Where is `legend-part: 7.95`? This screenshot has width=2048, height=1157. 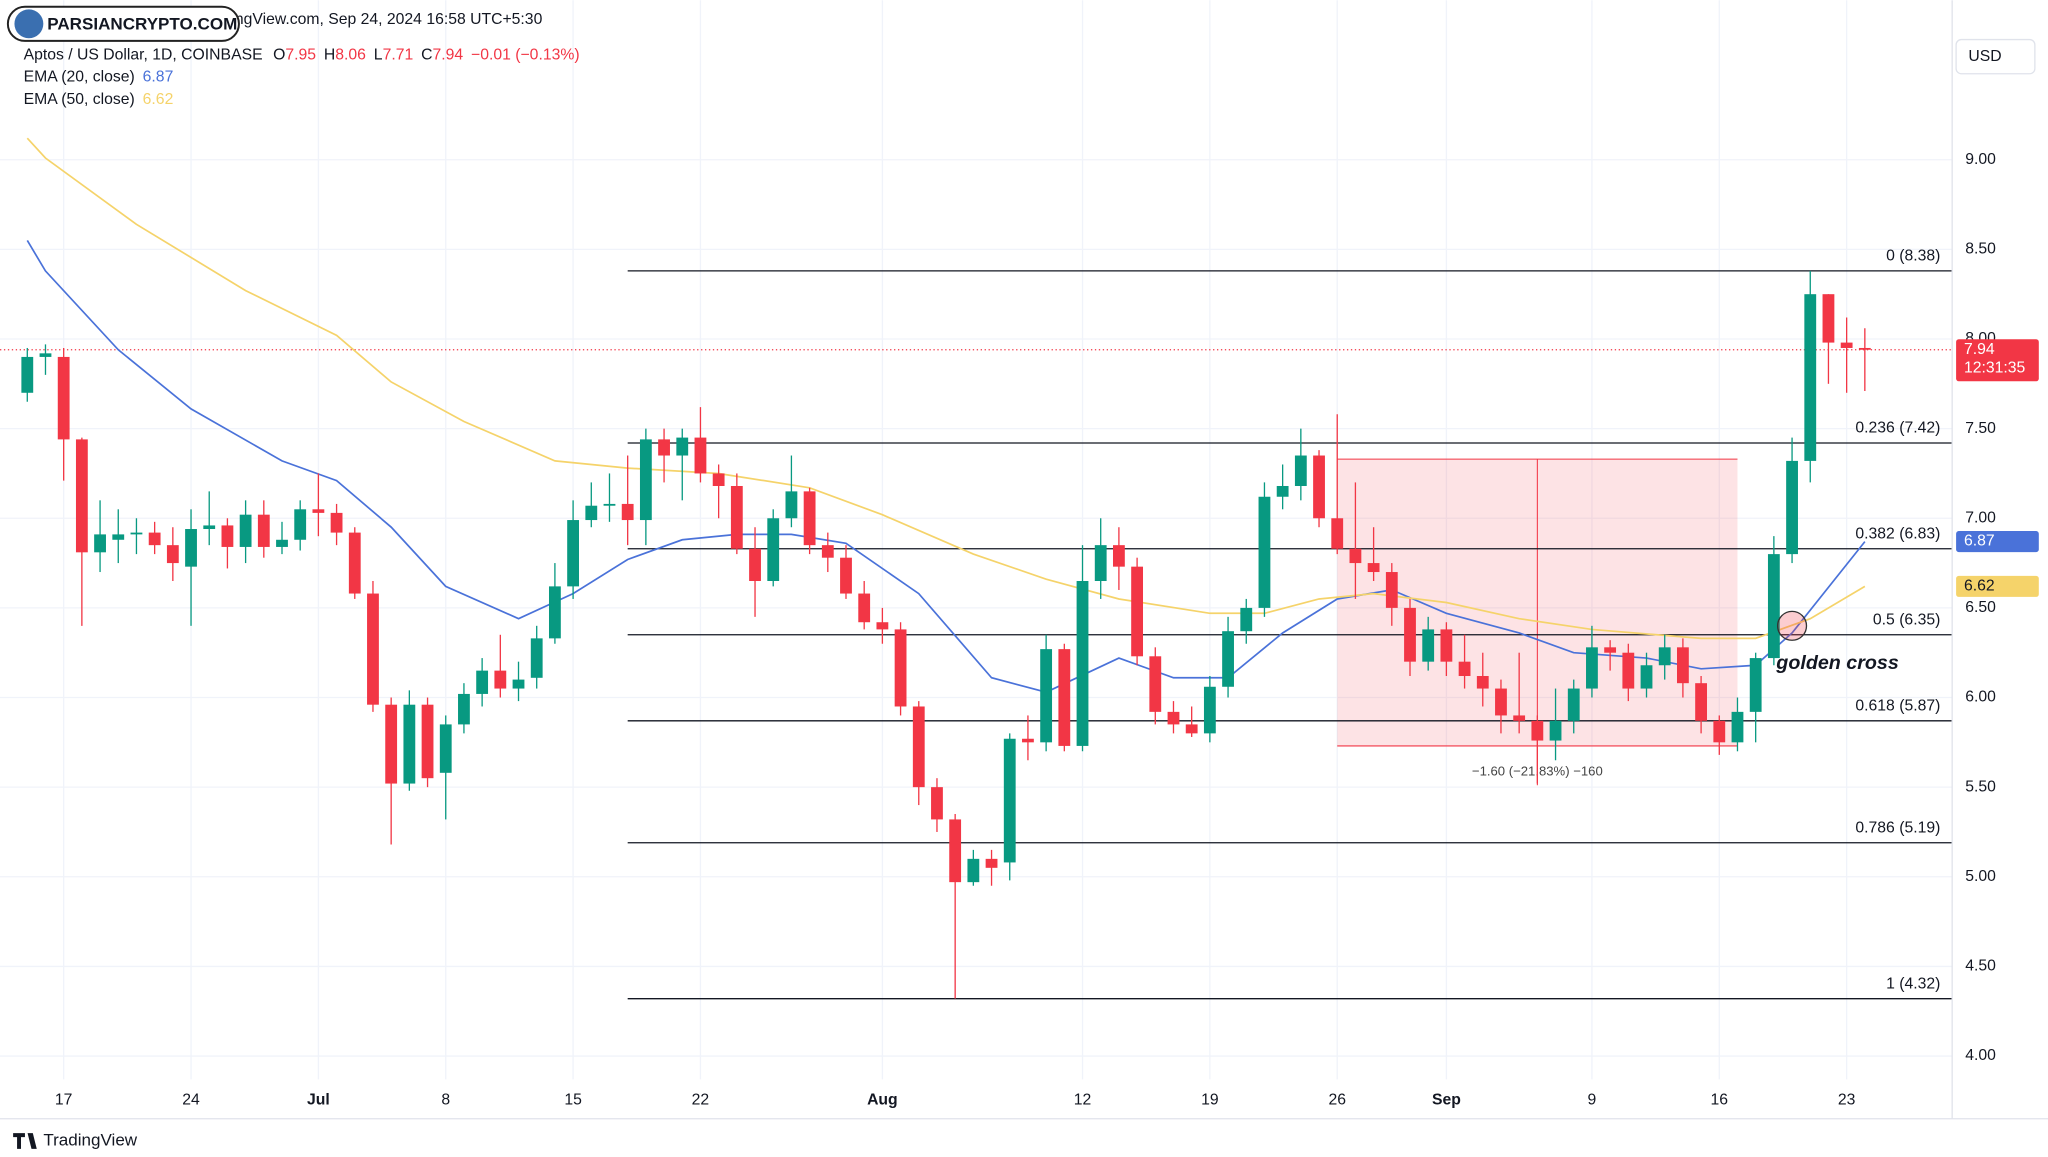 legend-part: 7.95 is located at coordinates (300, 54).